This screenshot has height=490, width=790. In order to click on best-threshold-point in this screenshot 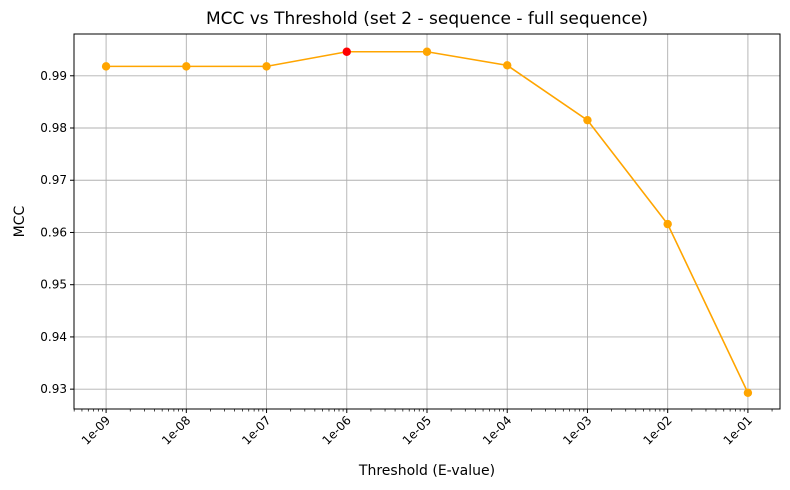, I will do `click(346, 51)`.